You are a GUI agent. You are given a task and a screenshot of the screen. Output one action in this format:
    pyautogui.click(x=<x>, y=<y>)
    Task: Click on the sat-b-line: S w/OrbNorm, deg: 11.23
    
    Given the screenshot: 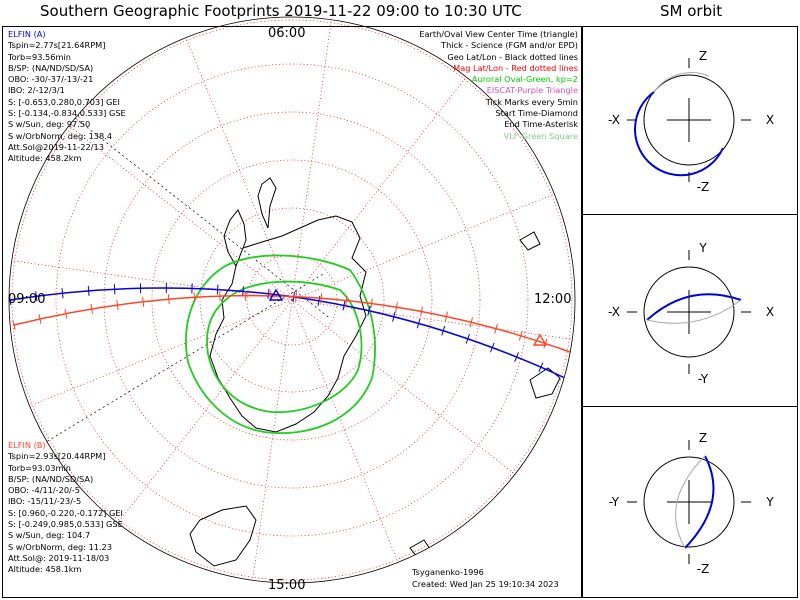 What is the action you would take?
    pyautogui.click(x=60, y=546)
    